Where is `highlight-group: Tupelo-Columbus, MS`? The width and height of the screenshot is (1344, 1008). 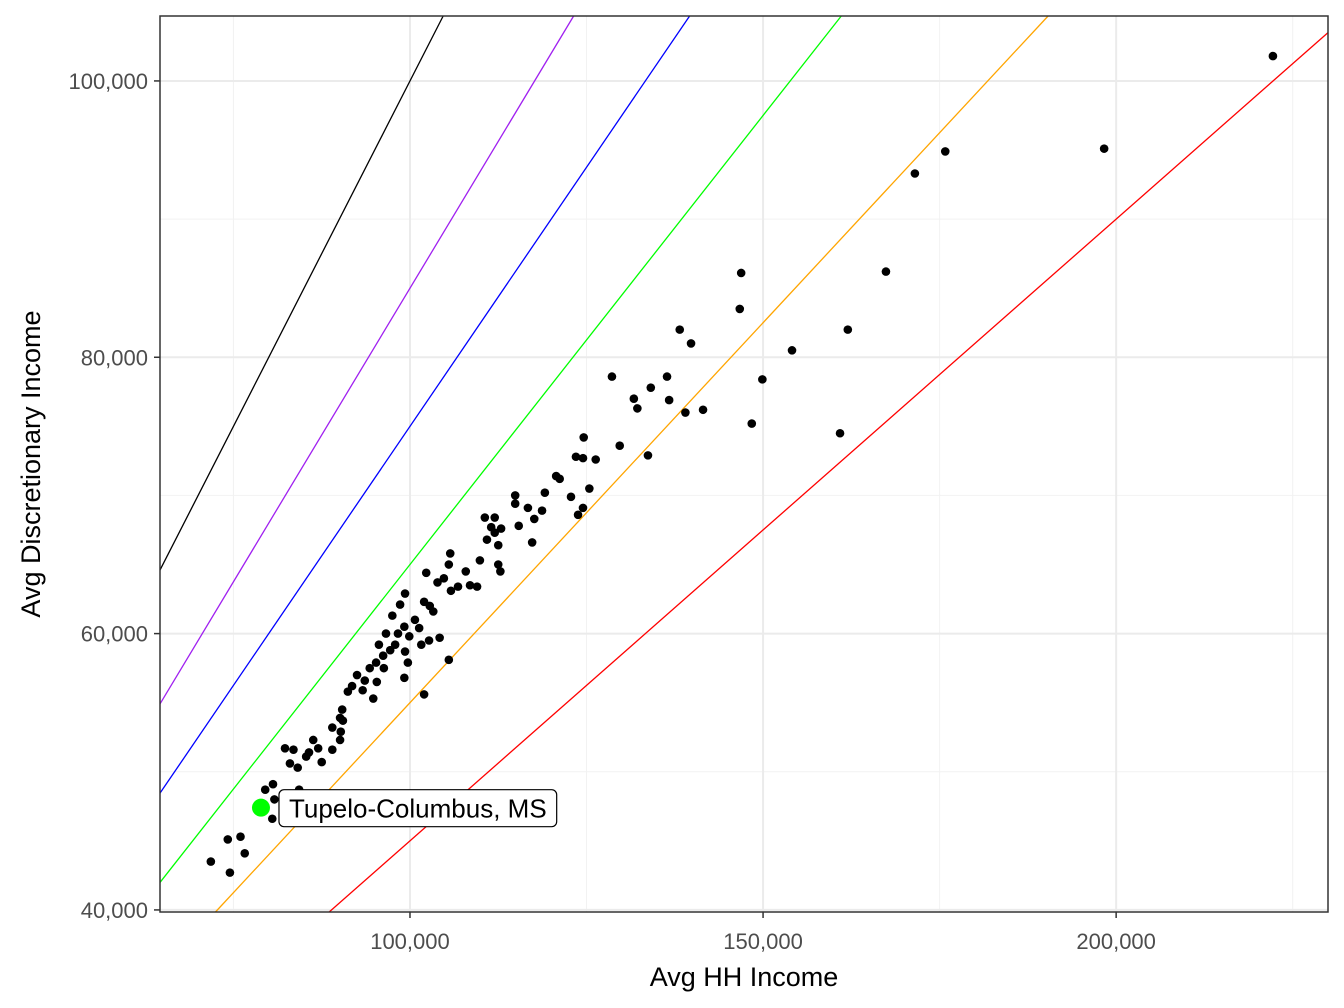
highlight-group: Tupelo-Columbus, MS is located at coordinates (404, 808).